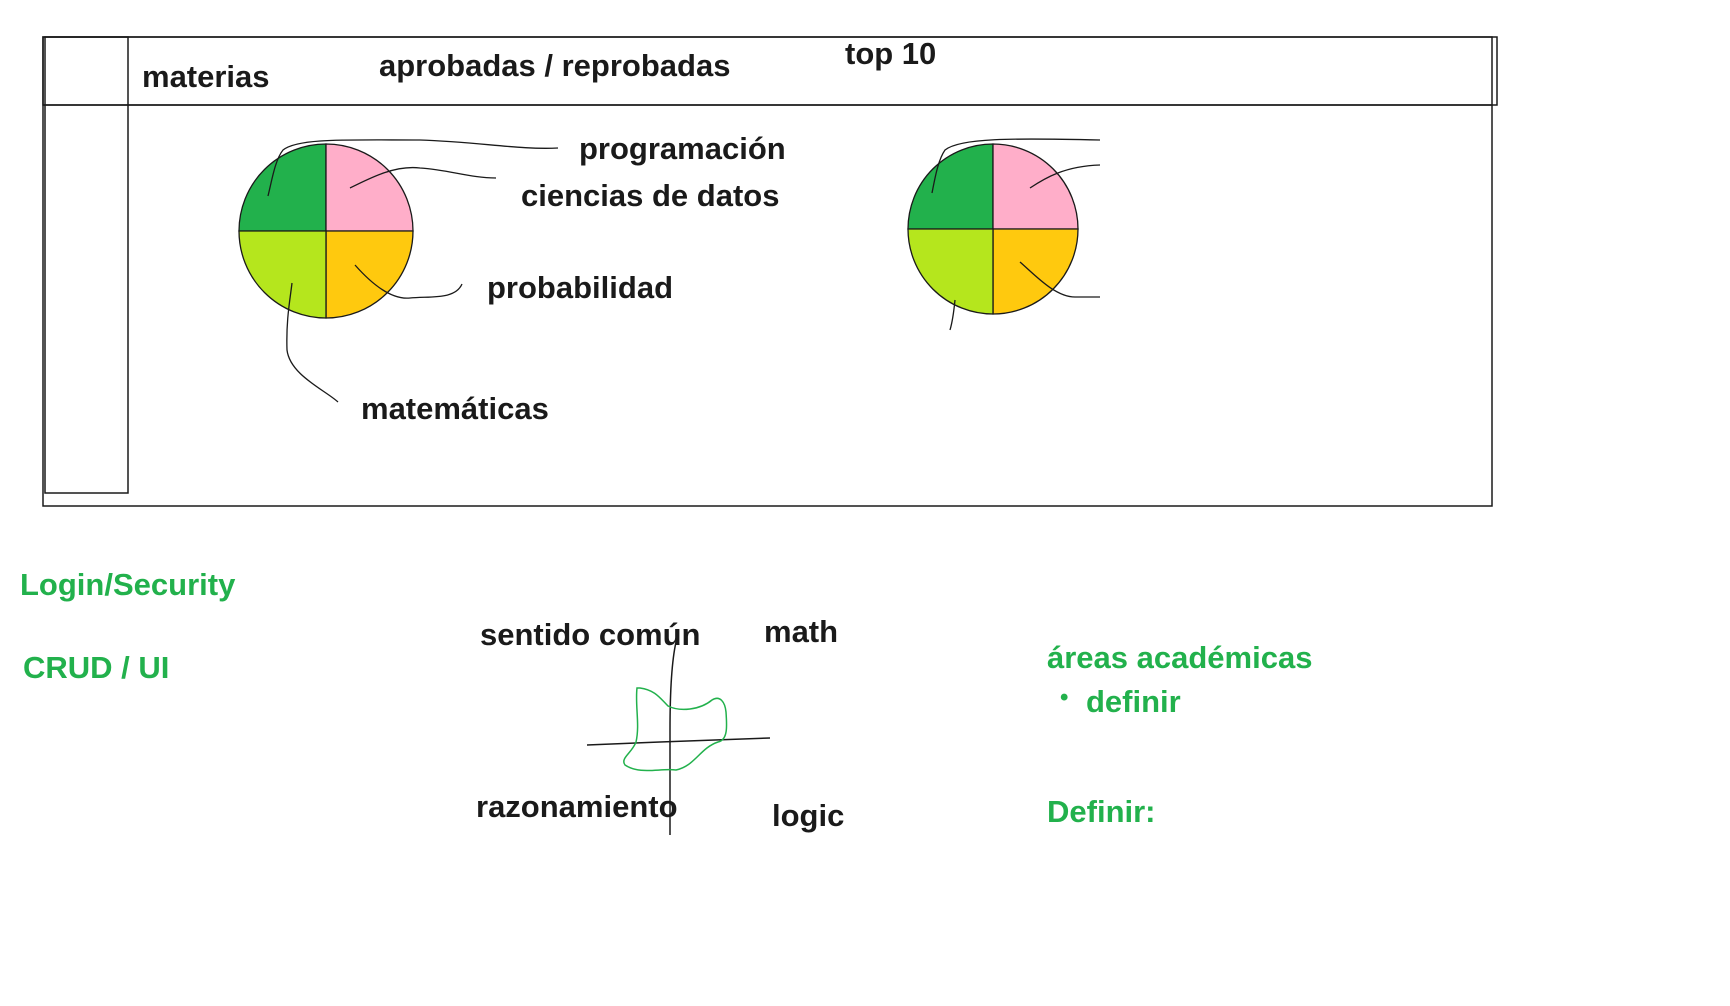  What do you see at coordinates (1180, 657) in the screenshot?
I see `areas-academicas-title: áreas académicas` at bounding box center [1180, 657].